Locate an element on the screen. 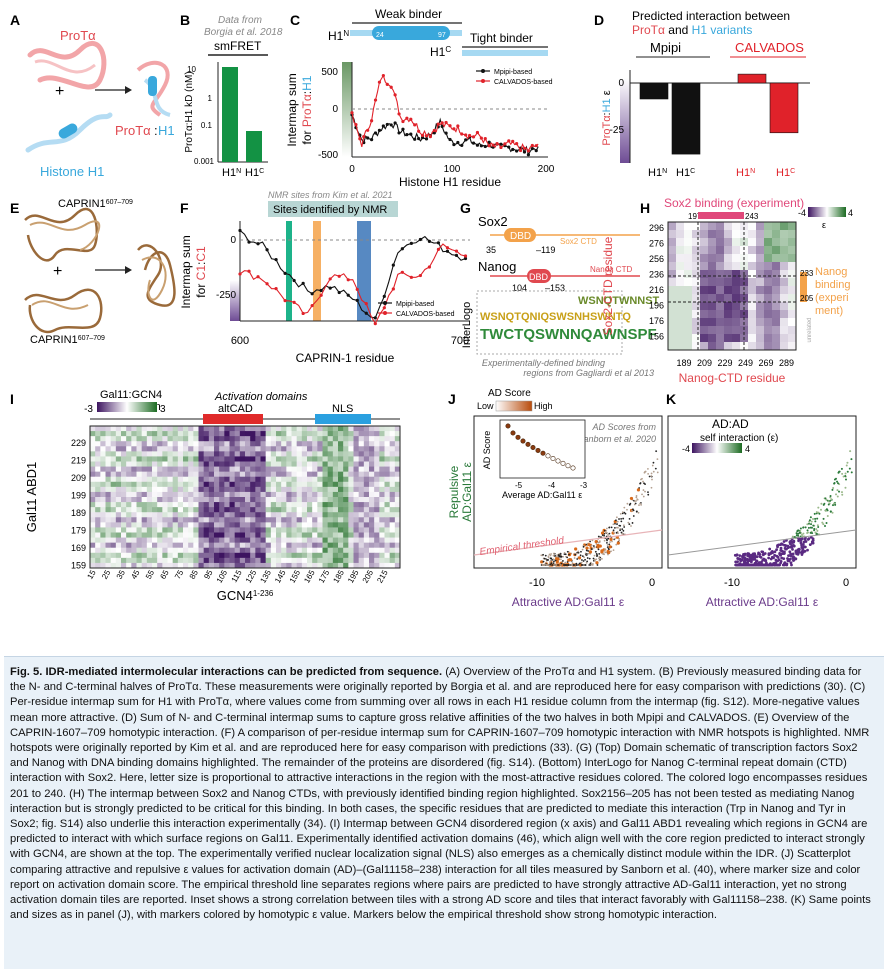 This screenshot has height=969, width=887. x-tick: 165 is located at coordinates (309, 576).